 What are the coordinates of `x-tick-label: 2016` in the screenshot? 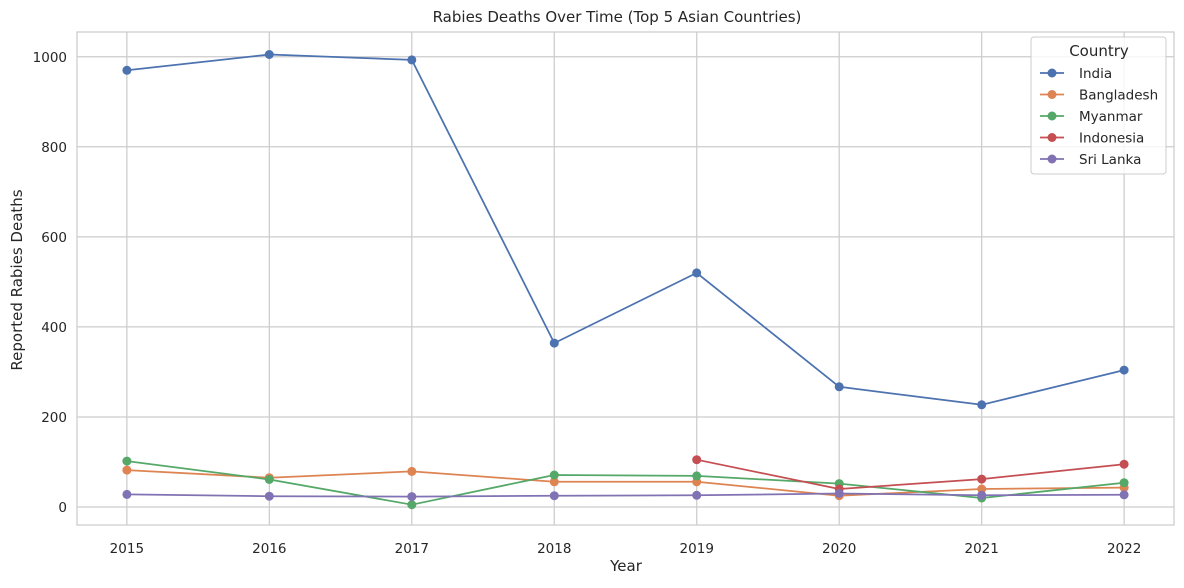 It's located at (269, 549).